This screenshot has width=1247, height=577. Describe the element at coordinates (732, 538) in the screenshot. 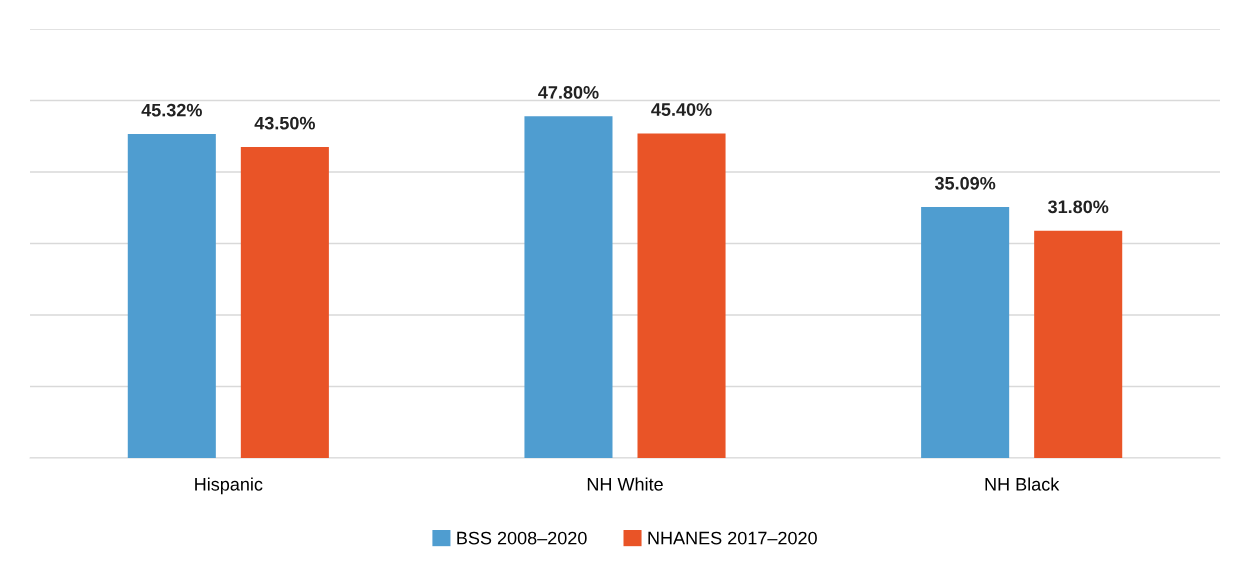

I see `legend-label: NHANES 2017–2020` at that location.